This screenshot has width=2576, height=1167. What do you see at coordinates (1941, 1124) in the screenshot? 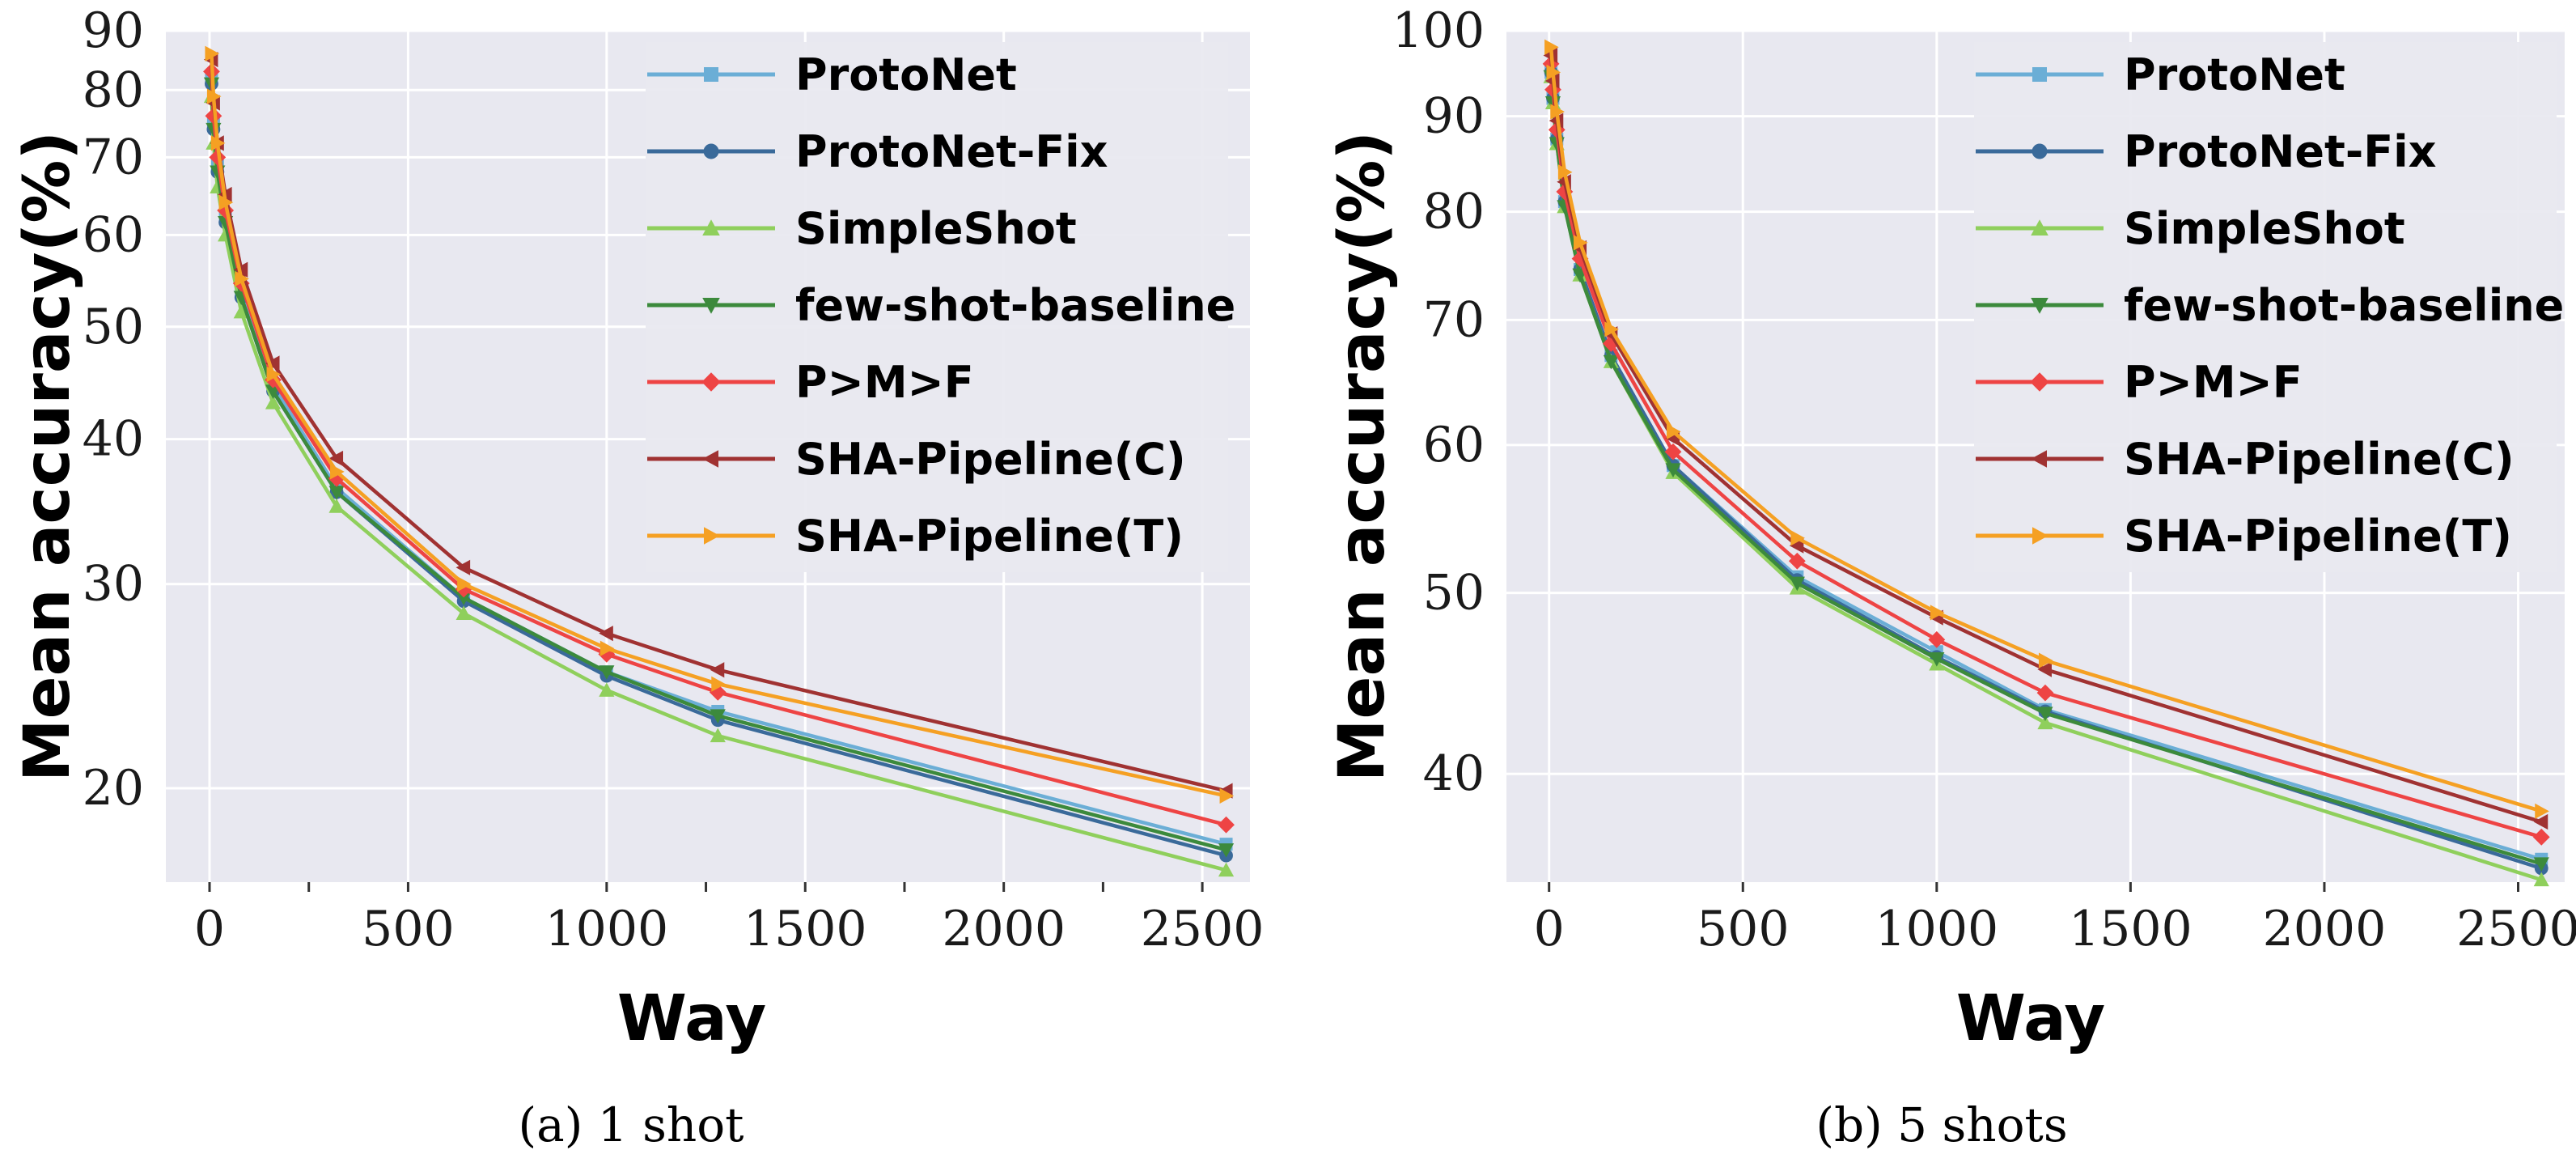
I see `figure-caption: (b) 5 shots` at bounding box center [1941, 1124].